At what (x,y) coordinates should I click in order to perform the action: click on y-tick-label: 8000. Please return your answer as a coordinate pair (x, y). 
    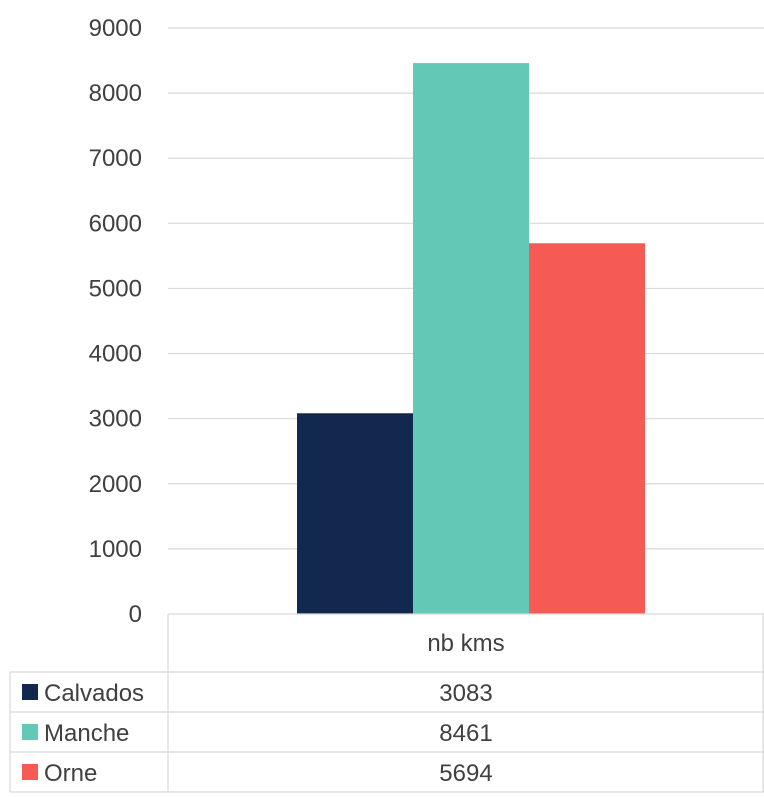
    Looking at the image, I should click on (115, 93).